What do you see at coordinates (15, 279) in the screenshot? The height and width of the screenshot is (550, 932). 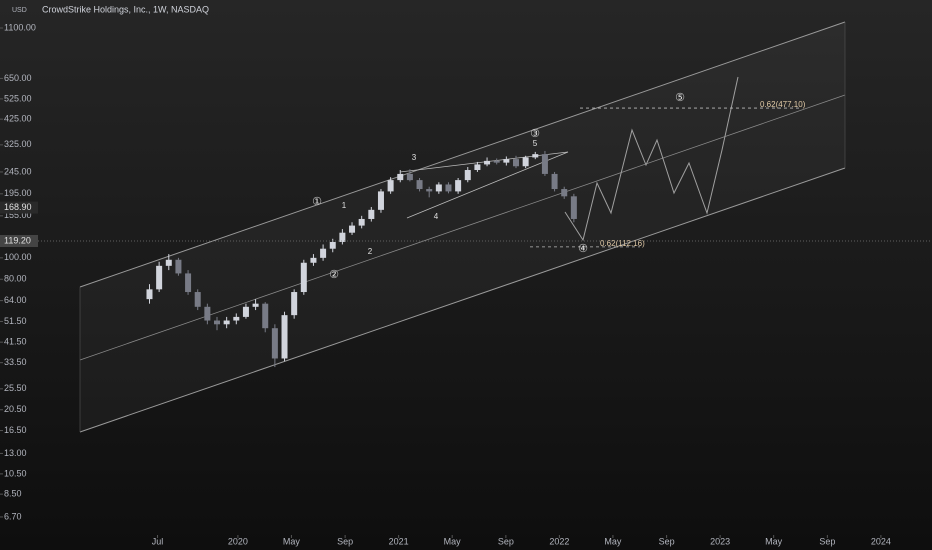 I see `y-tick-label: 80.00` at bounding box center [15, 279].